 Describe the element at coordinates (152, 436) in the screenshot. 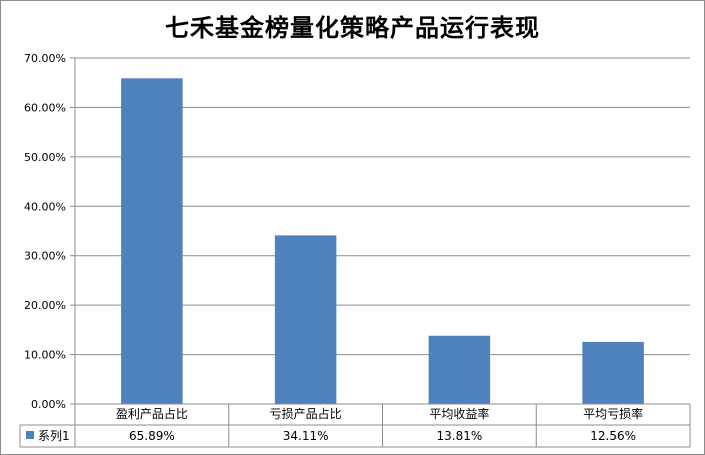

I see `data-table-value: 65.89%` at that location.